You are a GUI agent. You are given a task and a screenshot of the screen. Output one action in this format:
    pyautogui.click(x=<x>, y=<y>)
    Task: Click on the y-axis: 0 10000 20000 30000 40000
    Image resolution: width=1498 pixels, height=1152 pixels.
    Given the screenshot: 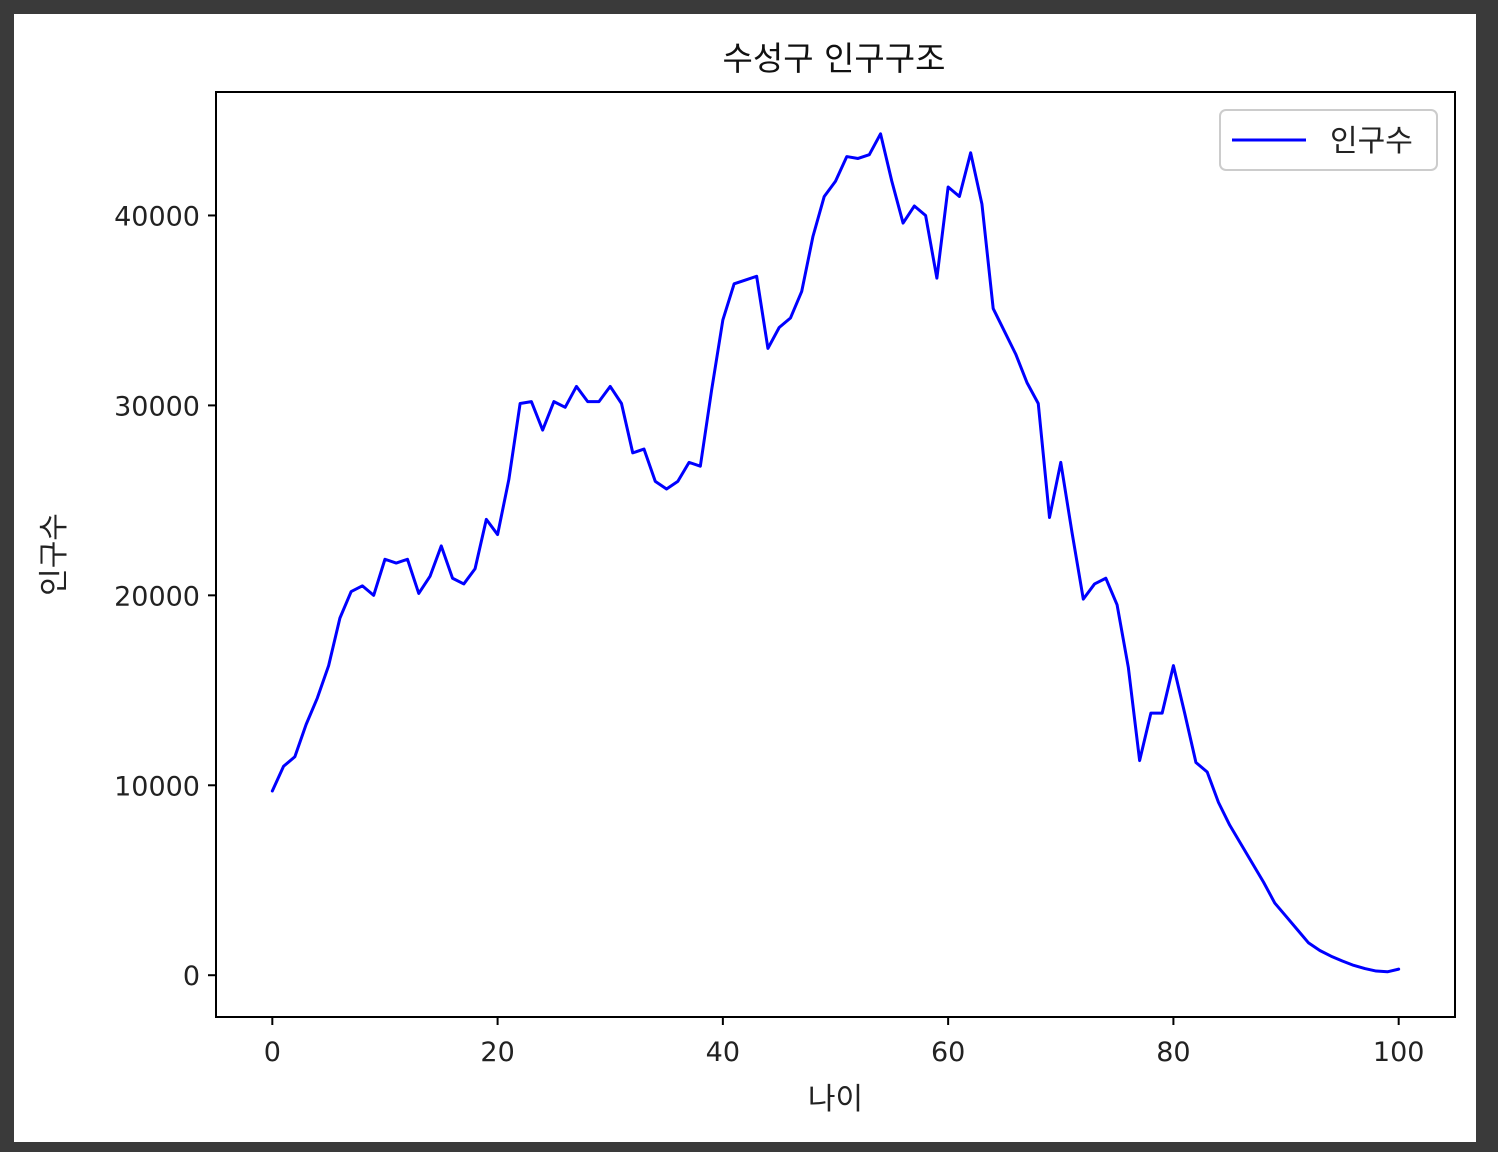 What is the action you would take?
    pyautogui.click(x=165, y=596)
    